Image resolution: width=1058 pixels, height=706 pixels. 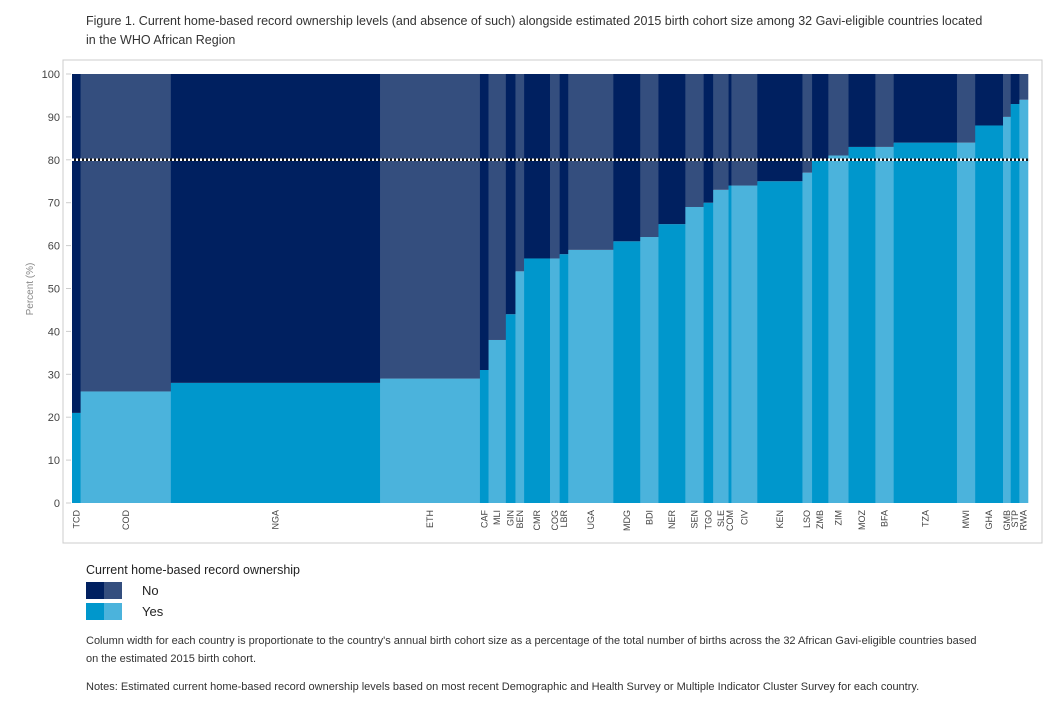 I want to click on x-tick-label: LBR, so click(x=564, y=519).